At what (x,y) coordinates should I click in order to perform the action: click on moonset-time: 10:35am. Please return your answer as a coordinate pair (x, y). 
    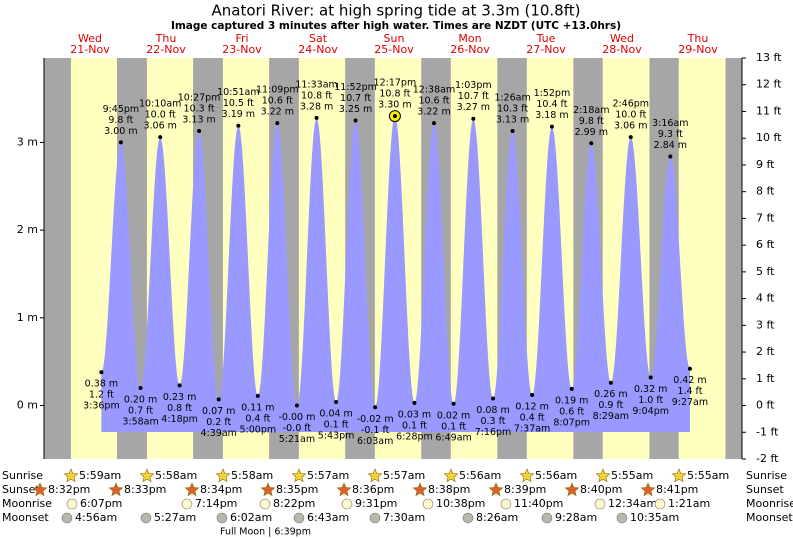
    Looking at the image, I should click on (654, 517).